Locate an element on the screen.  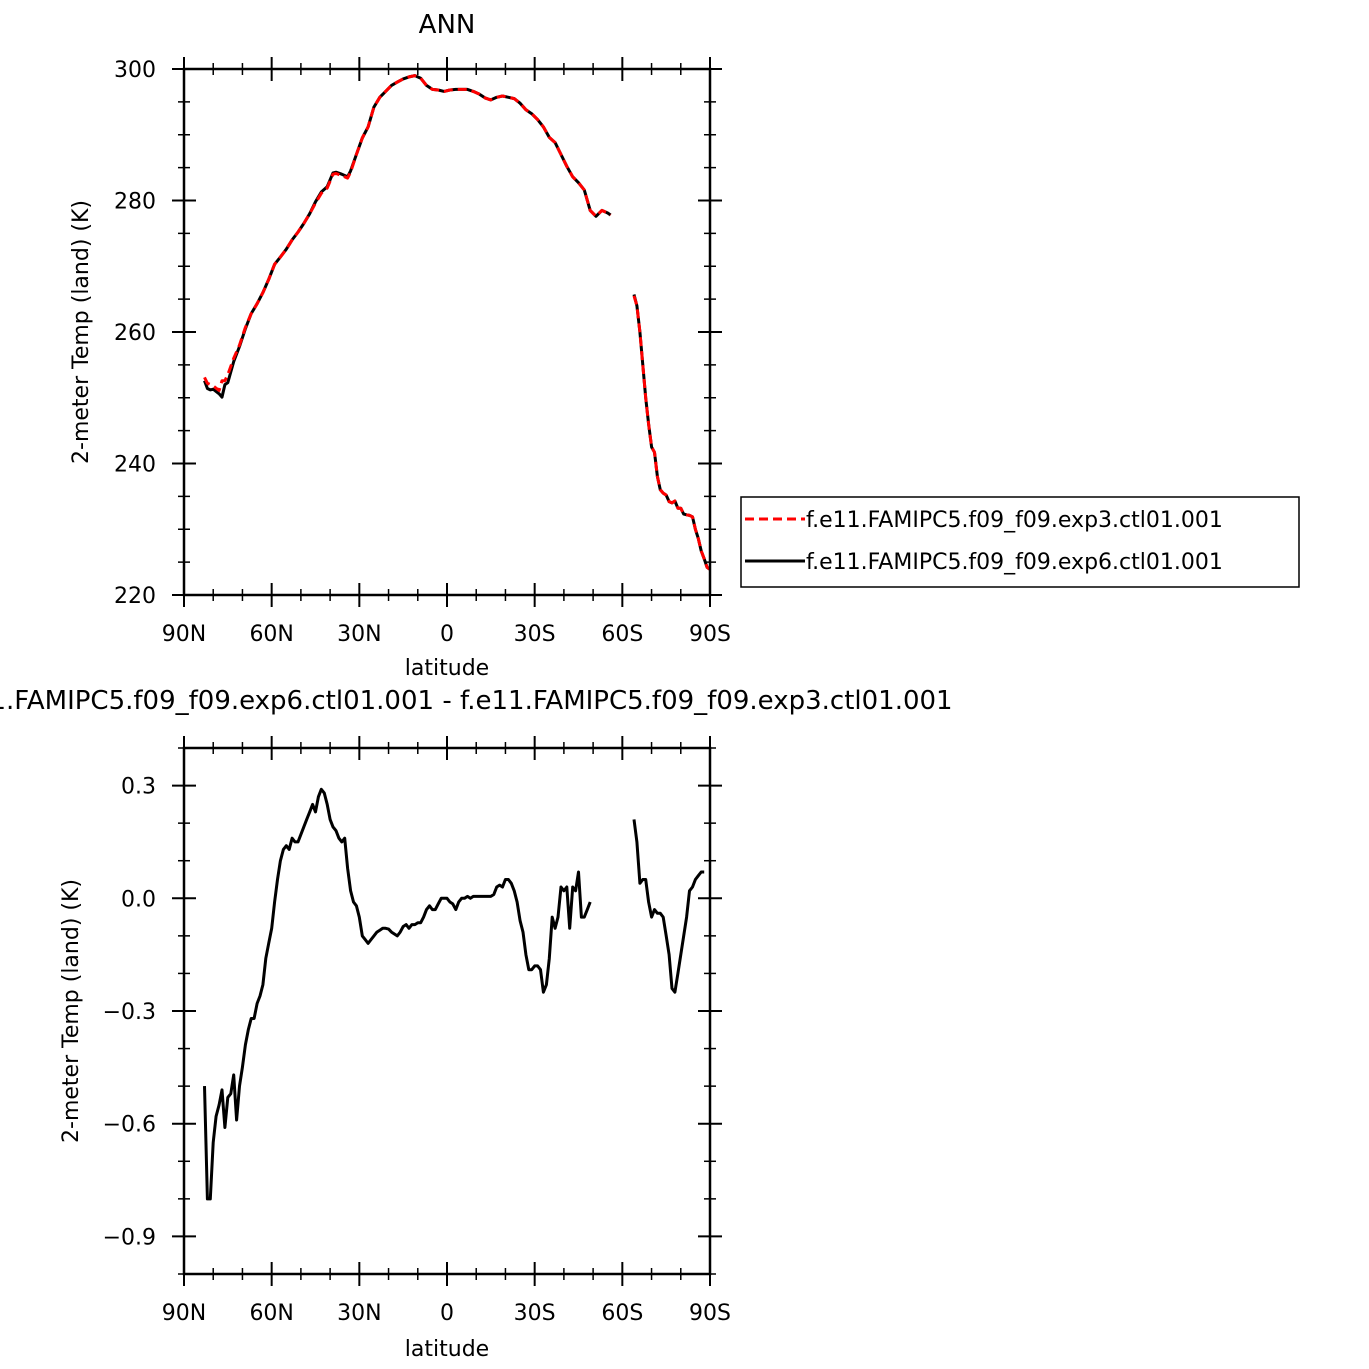
bottom-x-tick-label: 0 is located at coordinates (447, 1313).